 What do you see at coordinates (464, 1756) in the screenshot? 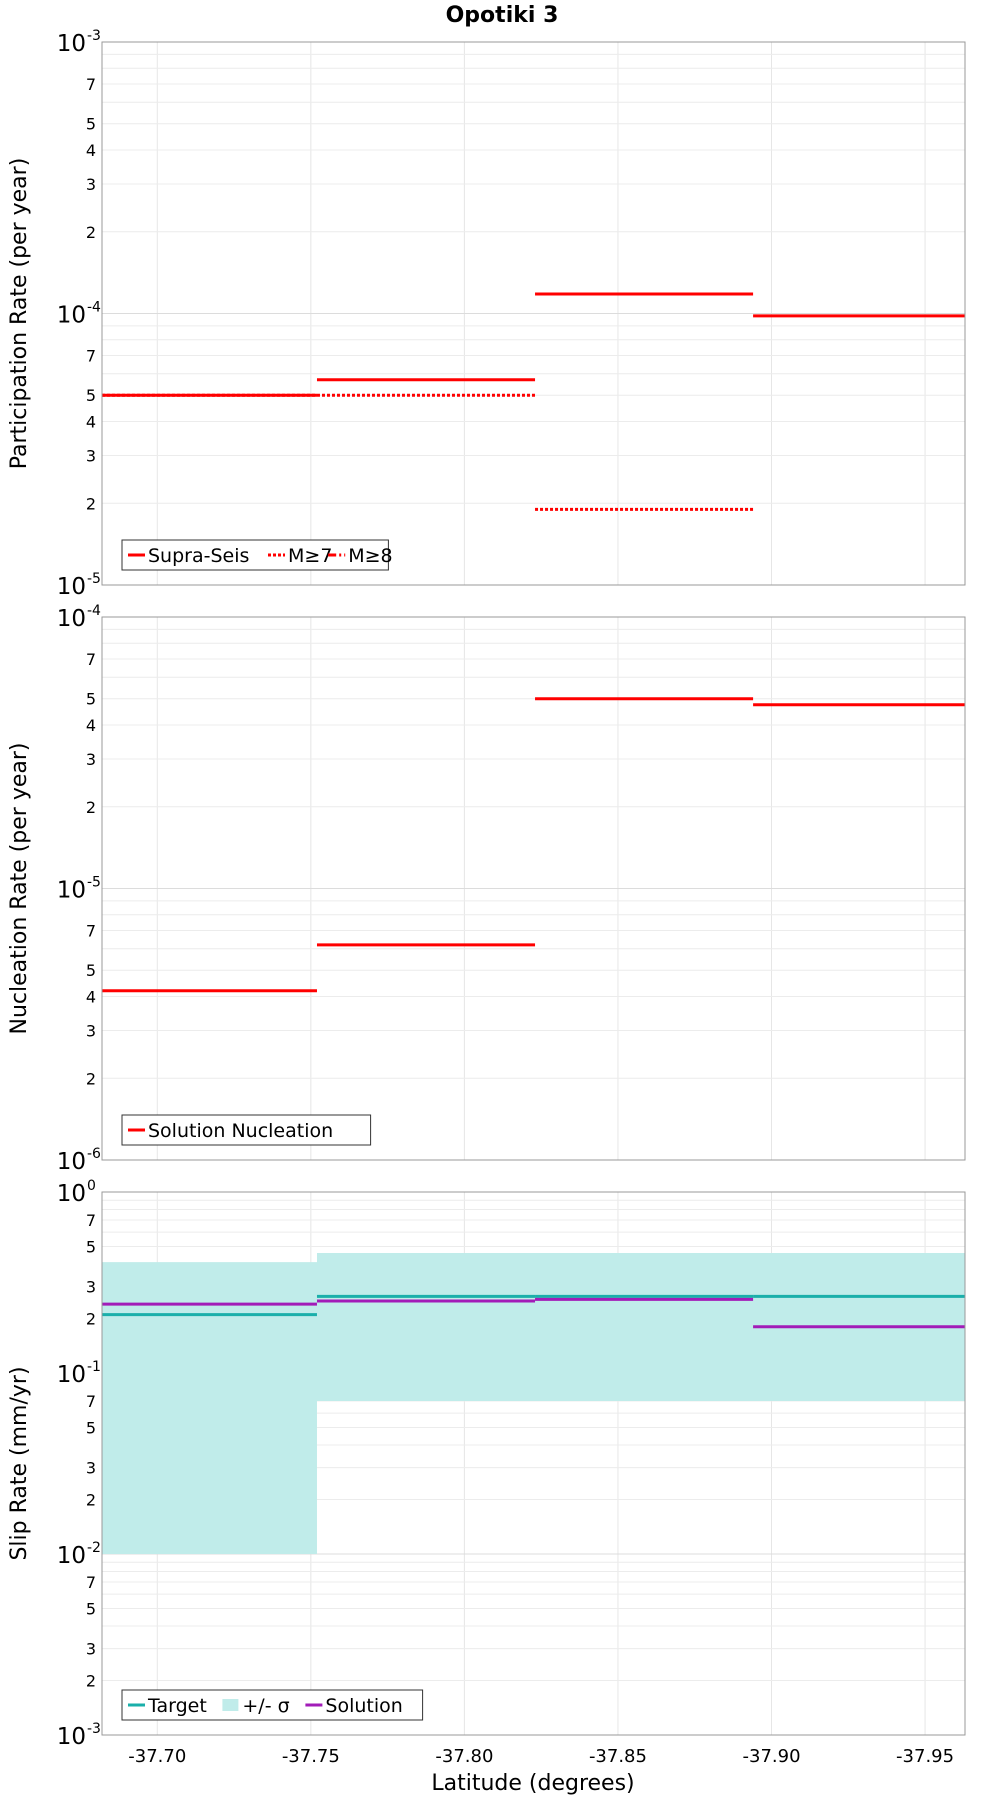
I see `x-tick-label: -37.80` at bounding box center [464, 1756].